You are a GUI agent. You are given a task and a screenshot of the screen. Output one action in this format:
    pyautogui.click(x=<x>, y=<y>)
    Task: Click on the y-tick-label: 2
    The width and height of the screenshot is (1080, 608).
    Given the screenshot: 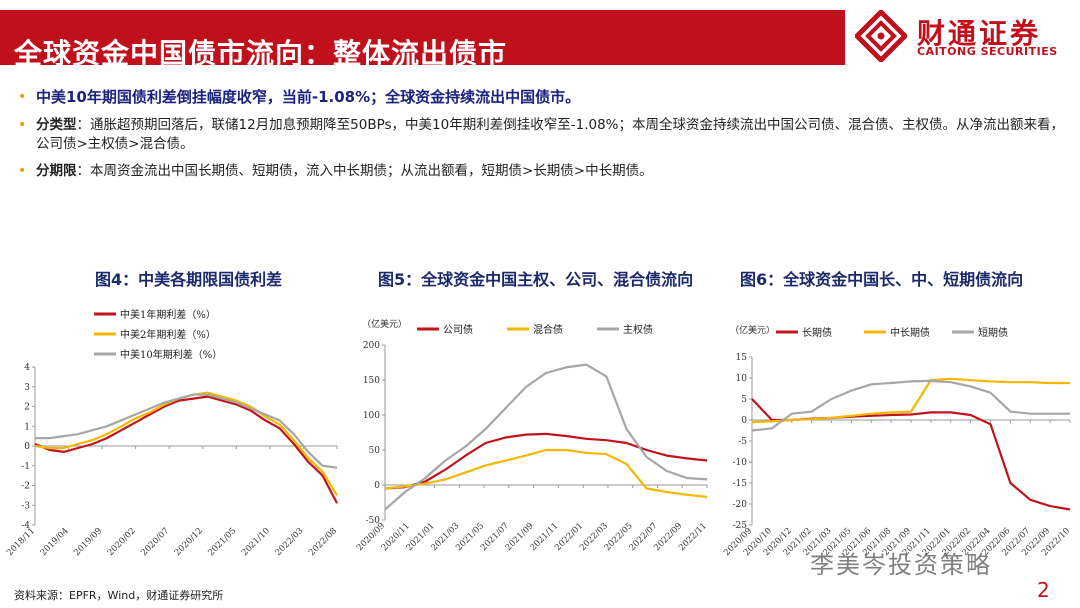 What is the action you would take?
    pyautogui.click(x=27, y=408)
    